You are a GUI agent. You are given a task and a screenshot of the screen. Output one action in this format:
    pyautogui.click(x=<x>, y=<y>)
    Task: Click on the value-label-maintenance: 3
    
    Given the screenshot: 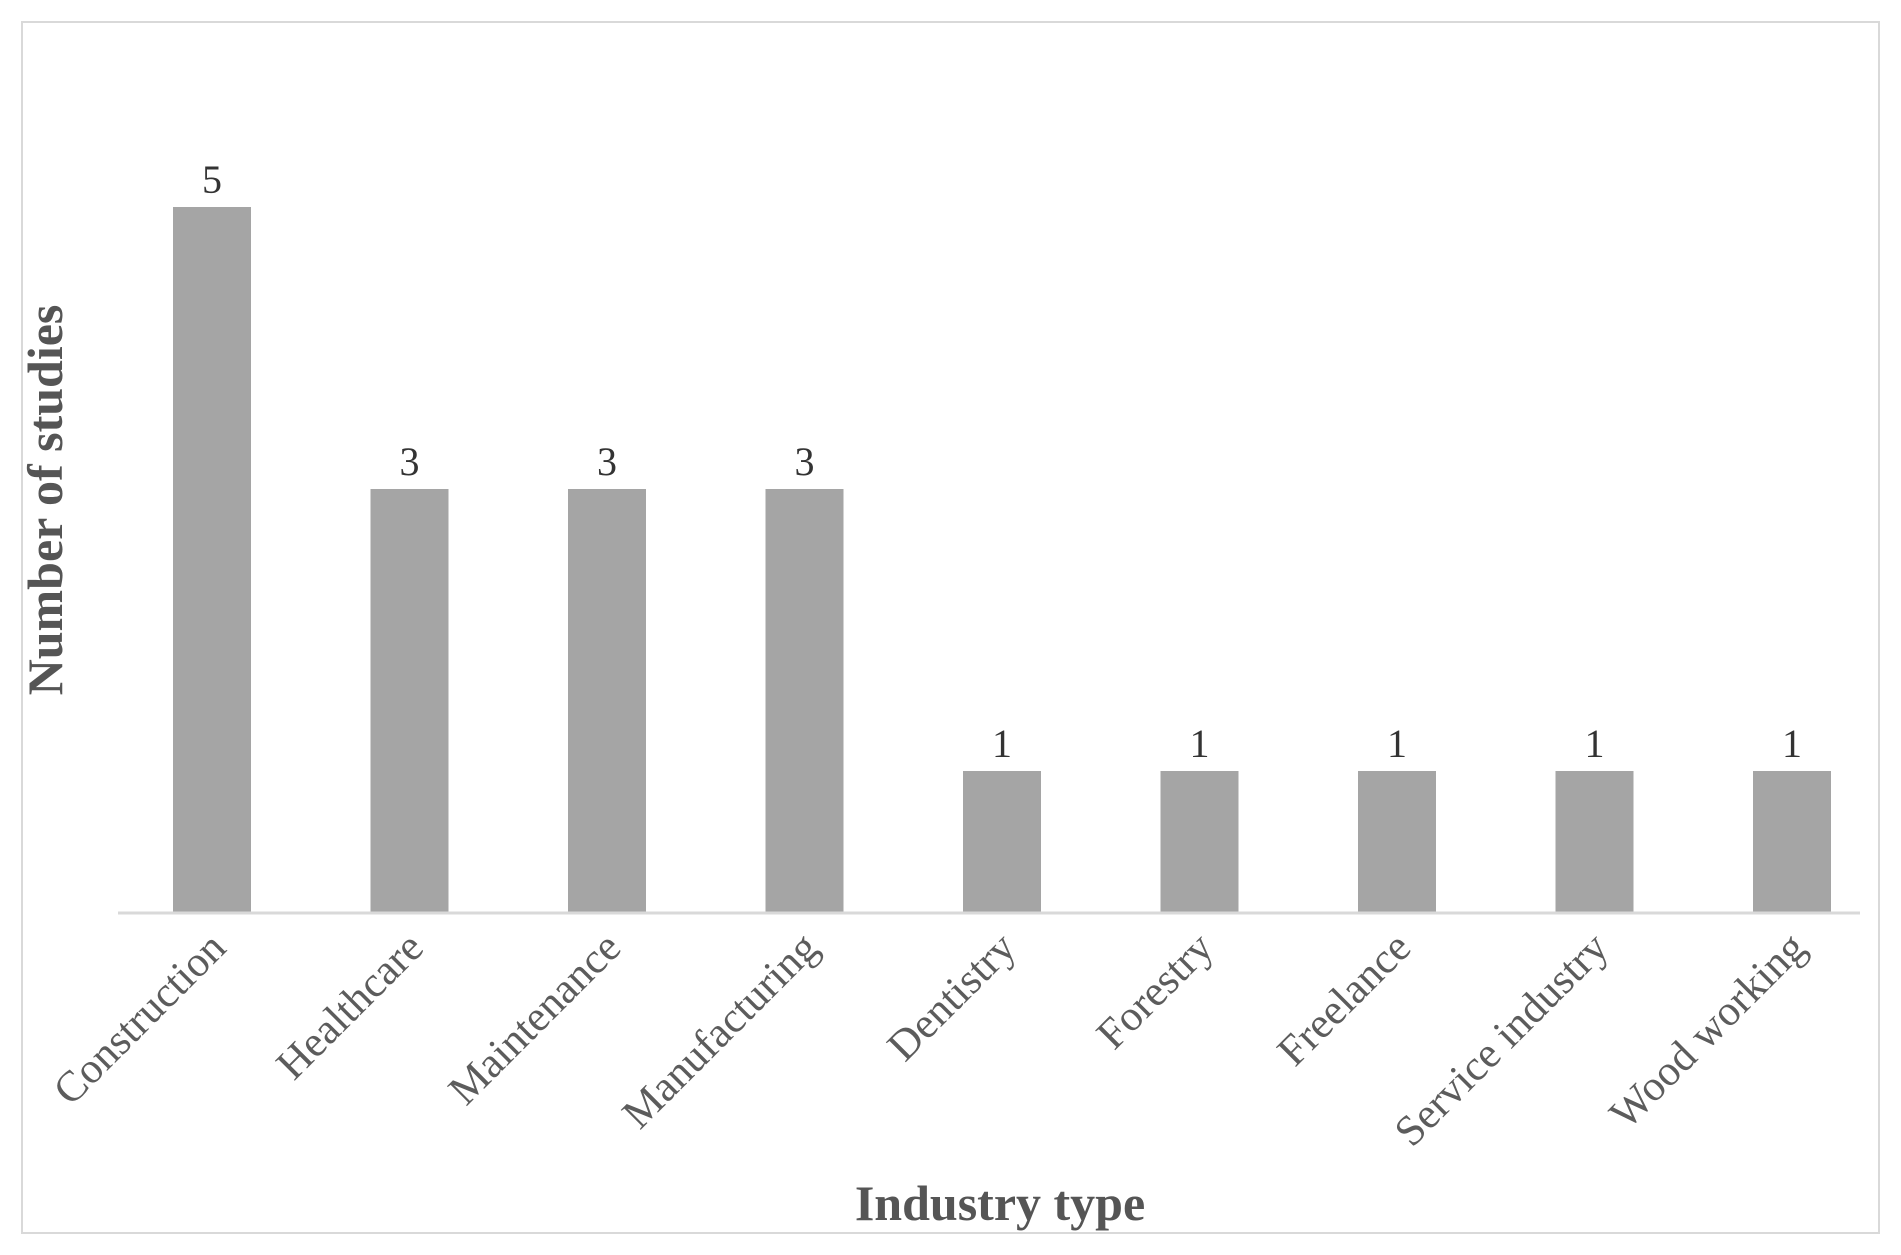 What is the action you would take?
    pyautogui.click(x=607, y=461)
    